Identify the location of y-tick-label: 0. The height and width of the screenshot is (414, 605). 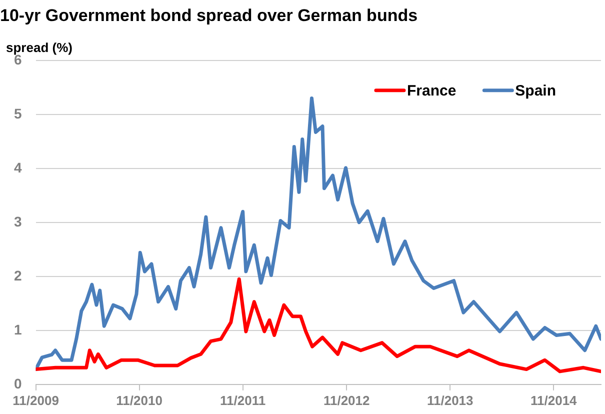
(18, 383).